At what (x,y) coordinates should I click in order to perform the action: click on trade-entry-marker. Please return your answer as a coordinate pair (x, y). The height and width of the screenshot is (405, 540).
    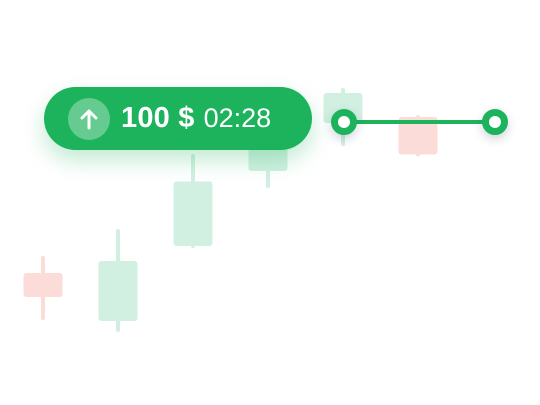
    Looking at the image, I should click on (344, 122).